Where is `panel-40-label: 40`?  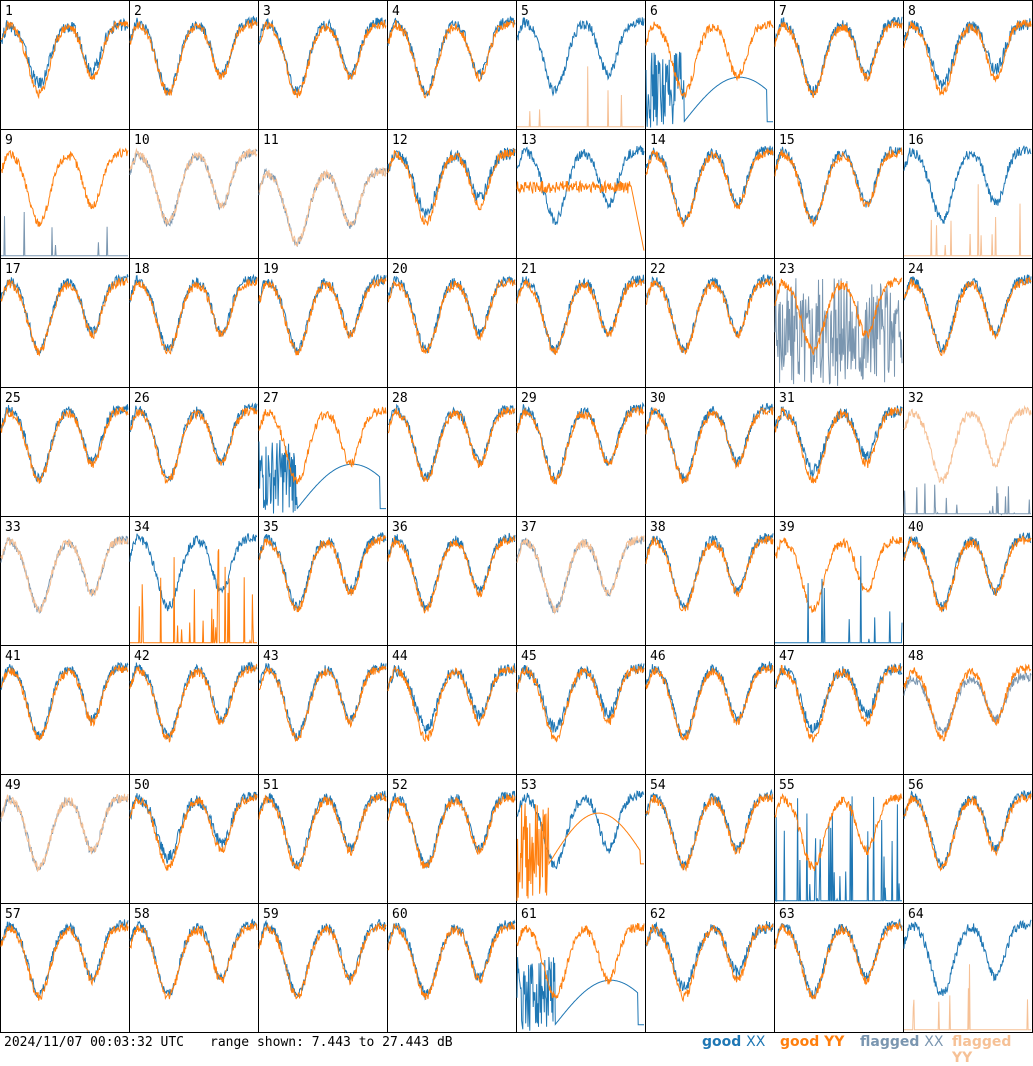 panel-40-label: 40 is located at coordinates (916, 527).